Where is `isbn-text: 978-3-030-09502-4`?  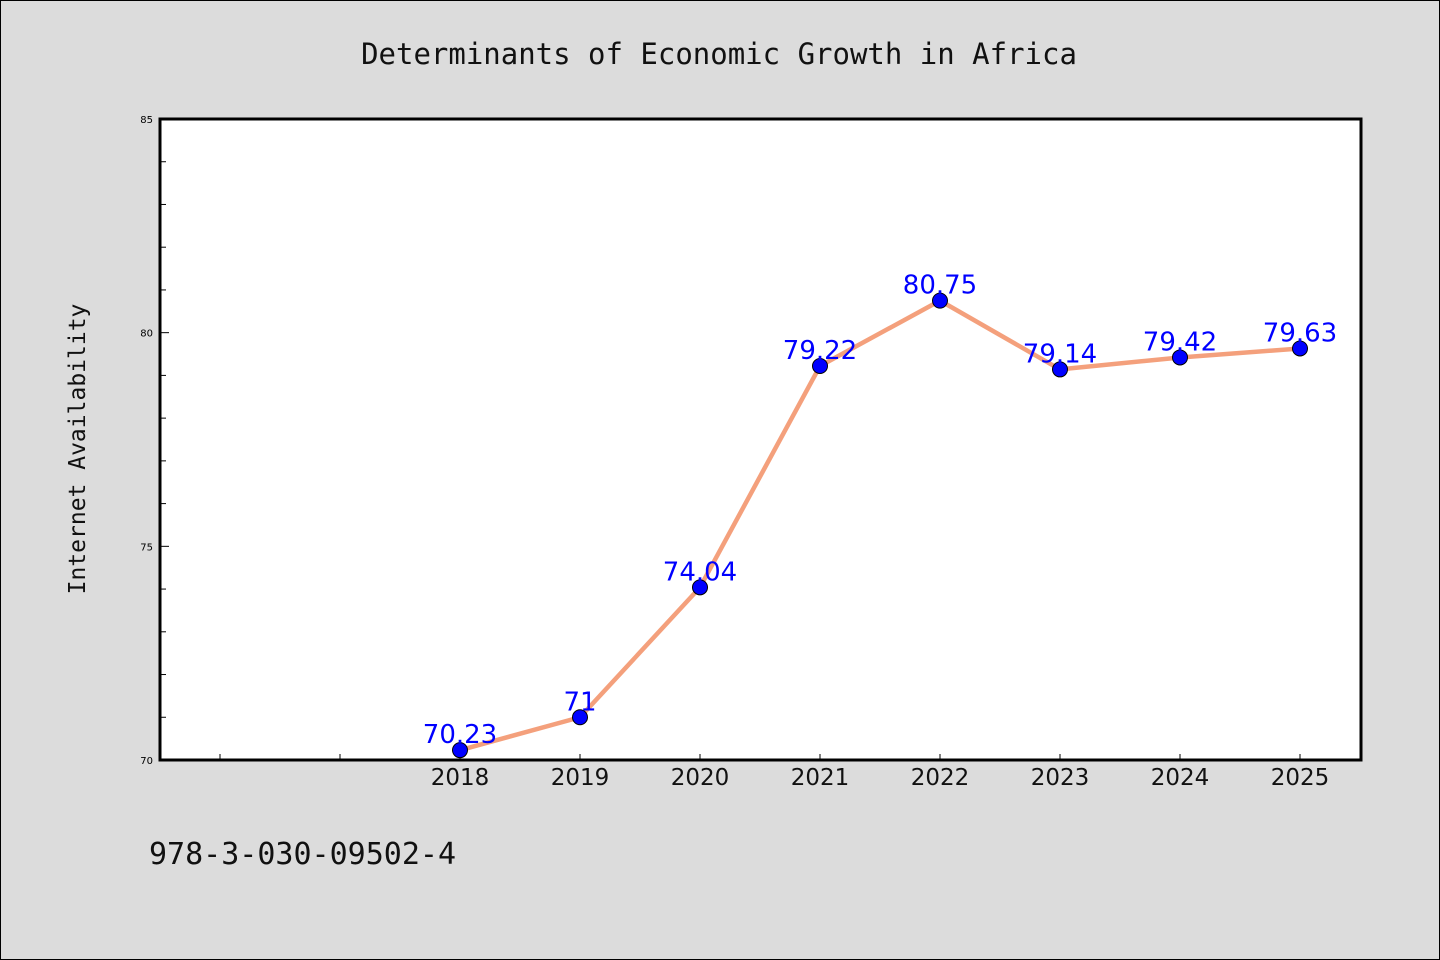
isbn-text: 978-3-030-09502-4 is located at coordinates (302, 854).